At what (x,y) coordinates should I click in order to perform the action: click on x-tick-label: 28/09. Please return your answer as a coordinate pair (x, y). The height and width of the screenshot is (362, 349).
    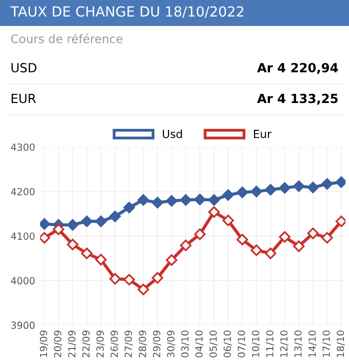
    Looking at the image, I should click on (142, 344).